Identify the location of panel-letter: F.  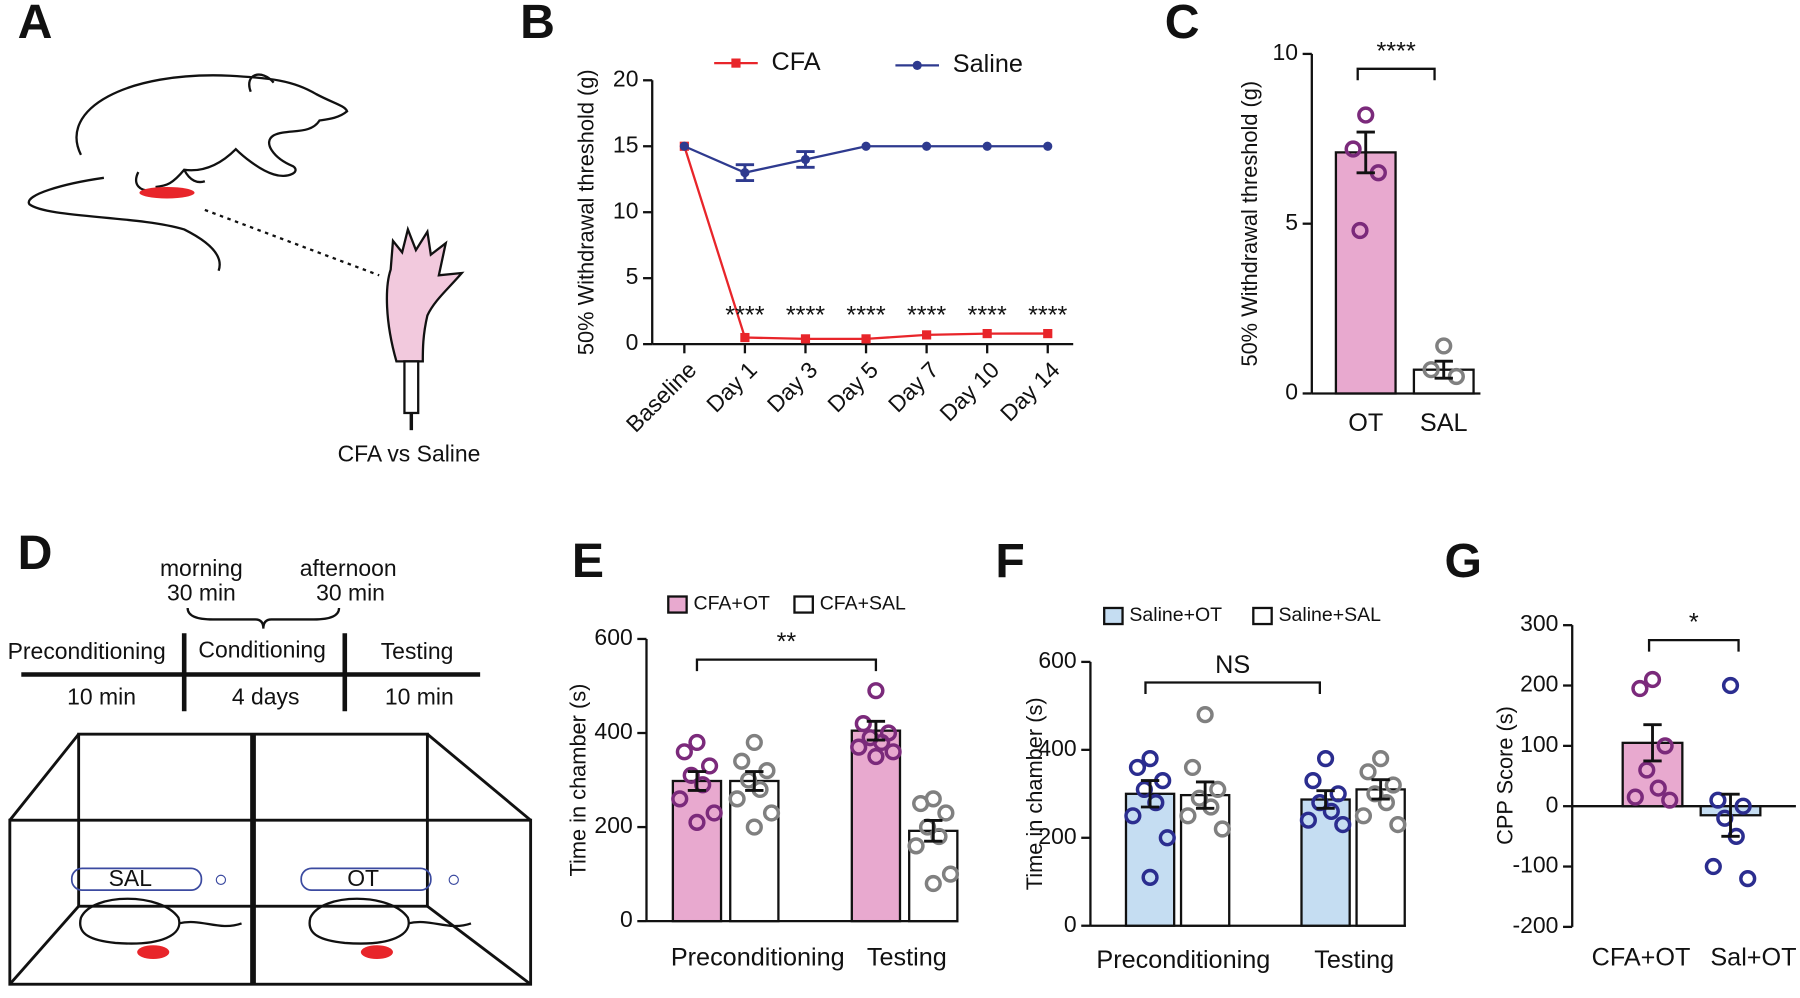
(1009, 561).